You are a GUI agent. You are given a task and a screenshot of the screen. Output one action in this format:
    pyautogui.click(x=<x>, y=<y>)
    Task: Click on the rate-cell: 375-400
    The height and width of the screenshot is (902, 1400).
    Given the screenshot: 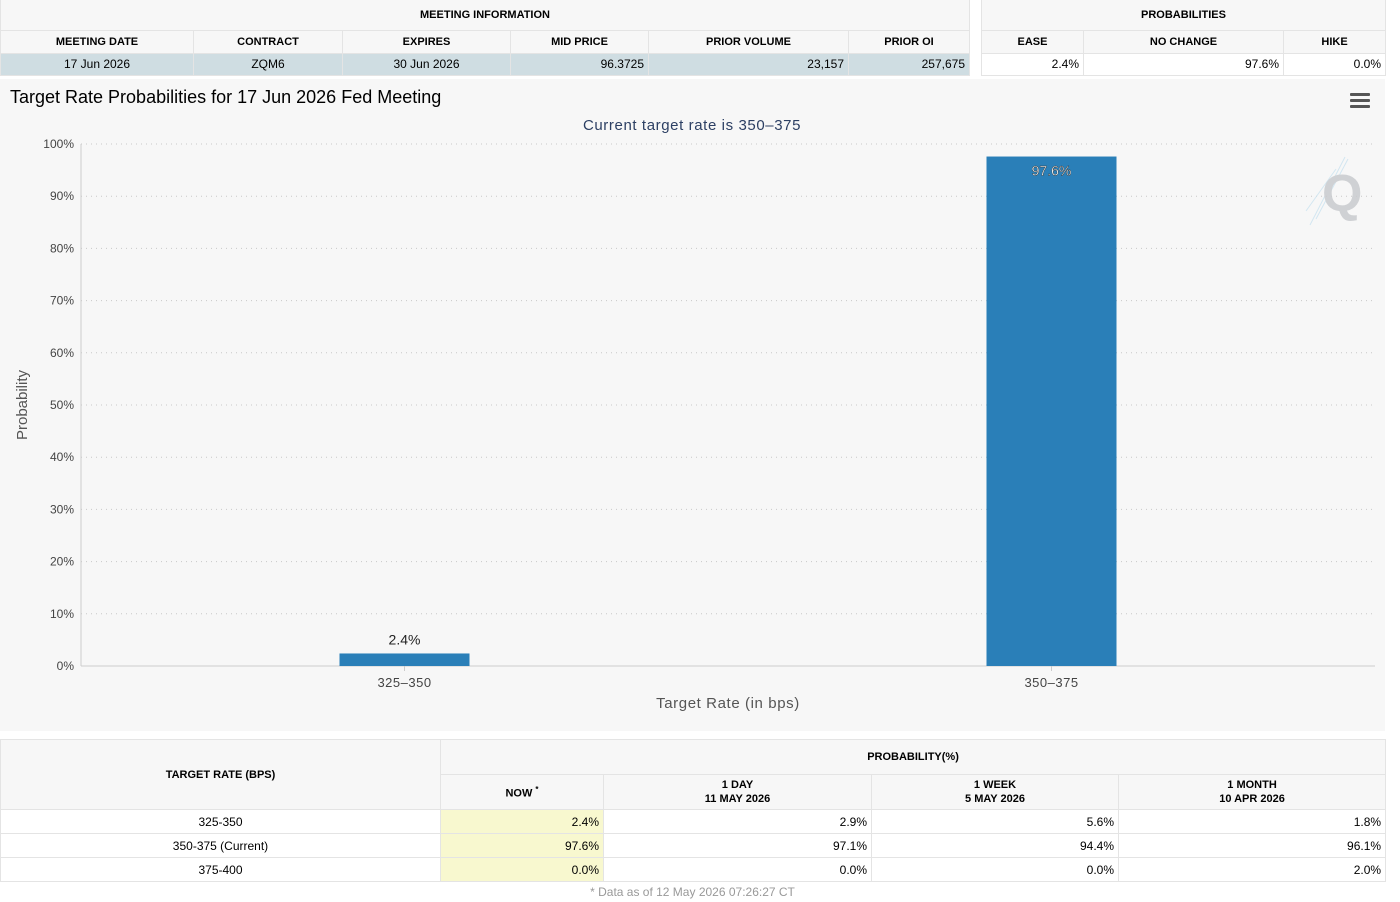 What is the action you would take?
    pyautogui.click(x=220, y=869)
    